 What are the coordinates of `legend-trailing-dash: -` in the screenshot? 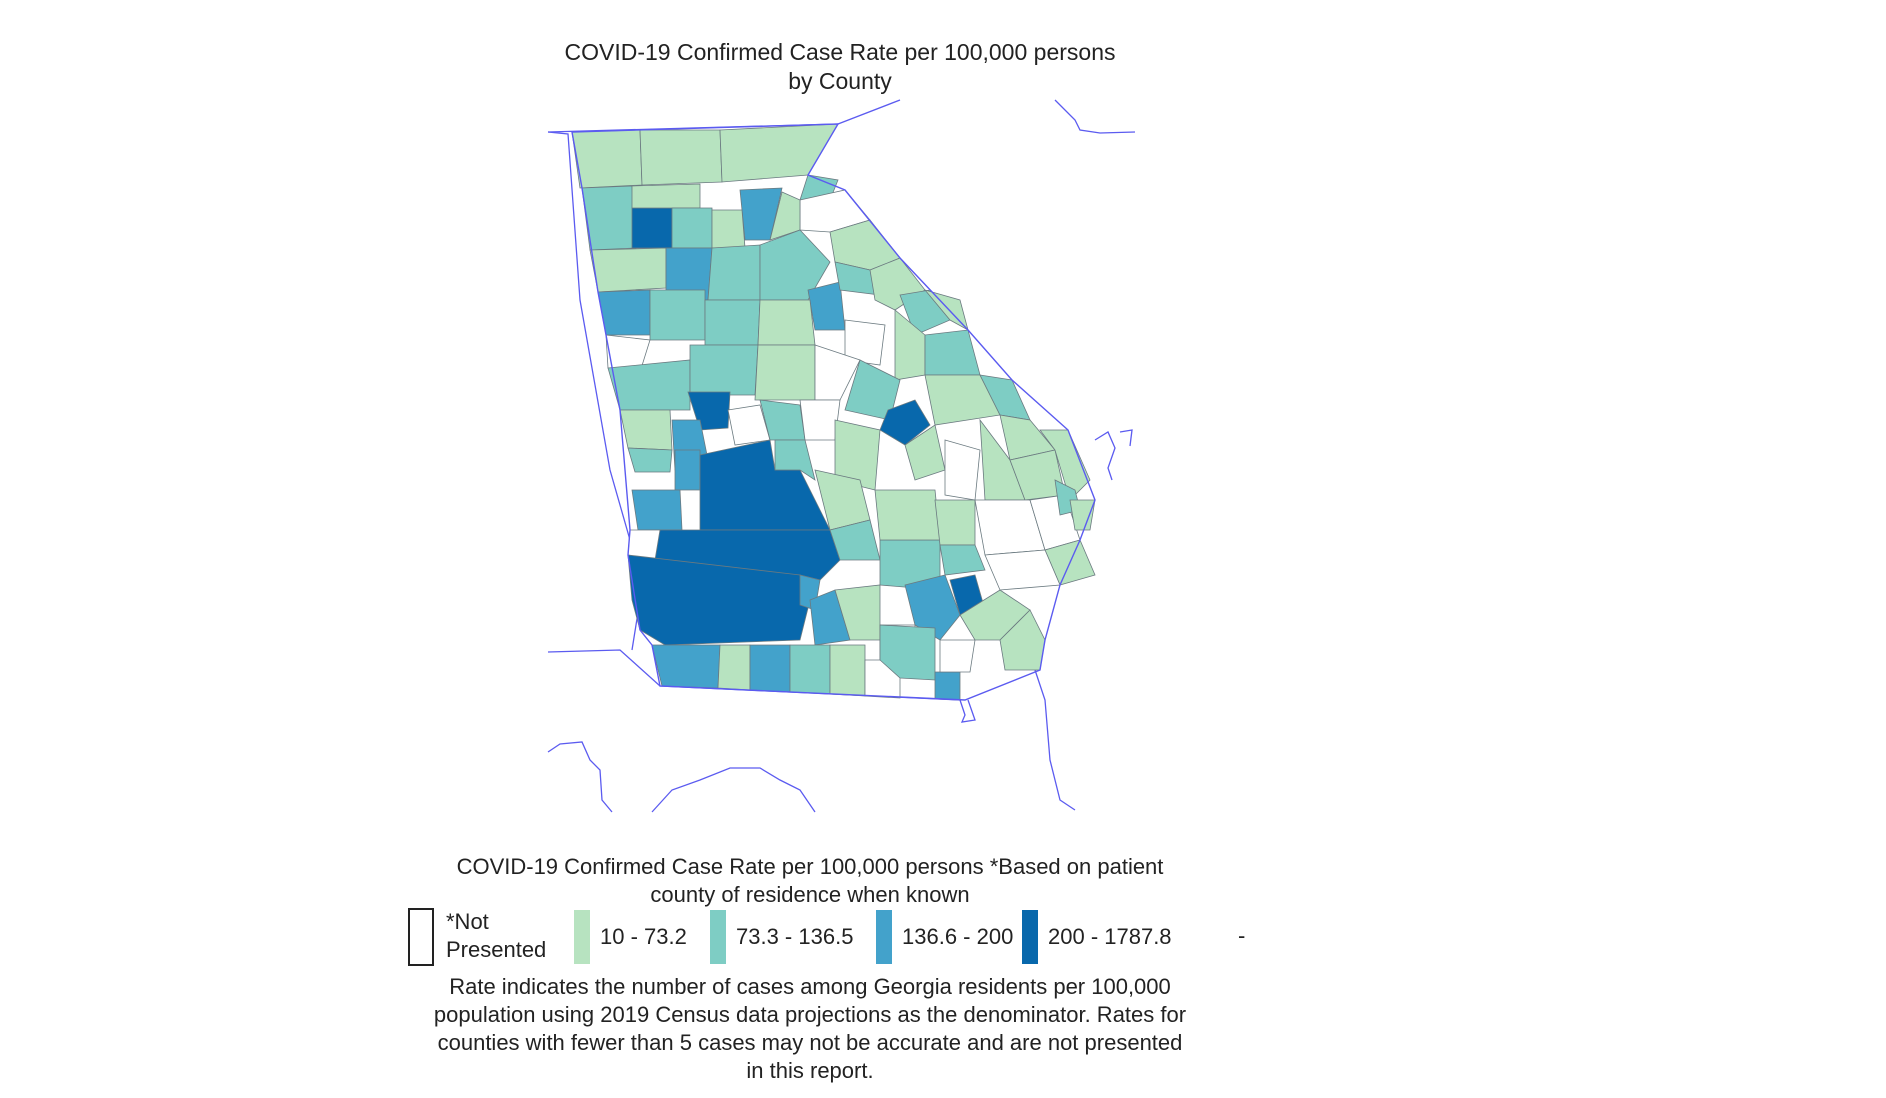 It's located at (1242, 935).